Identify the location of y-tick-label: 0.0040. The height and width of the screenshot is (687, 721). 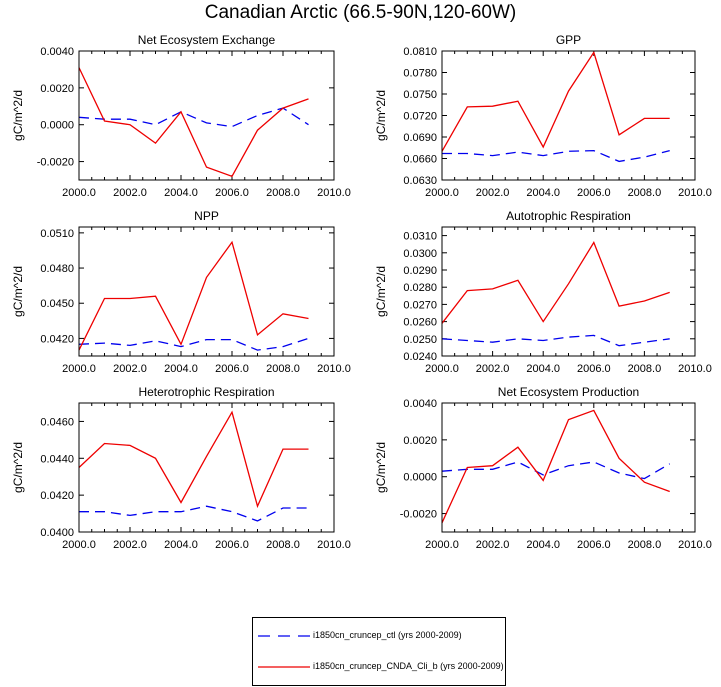
(57, 52).